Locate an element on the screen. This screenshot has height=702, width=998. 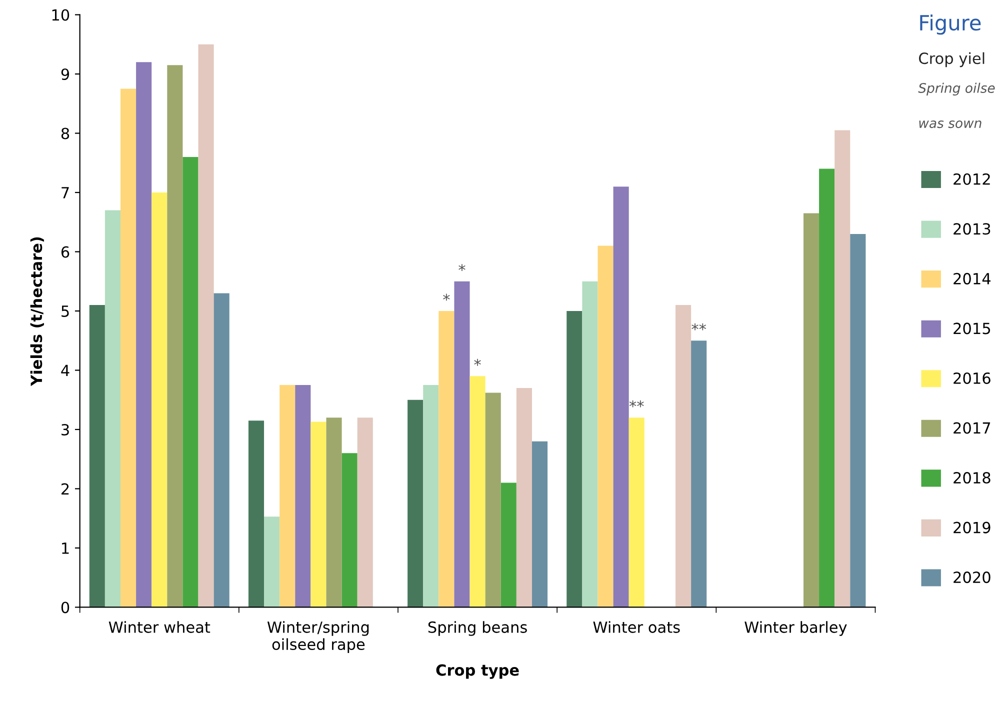
legend-label: 2015 is located at coordinates (972, 328).